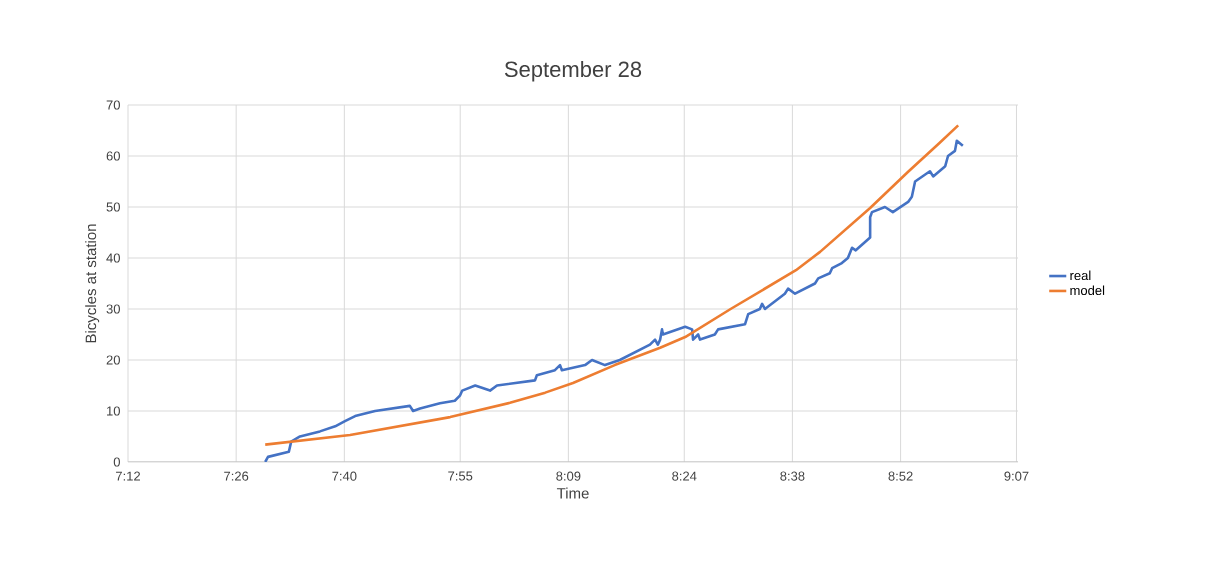  Describe the element at coordinates (113, 309) in the screenshot. I see `y-tick-label: 30` at that location.